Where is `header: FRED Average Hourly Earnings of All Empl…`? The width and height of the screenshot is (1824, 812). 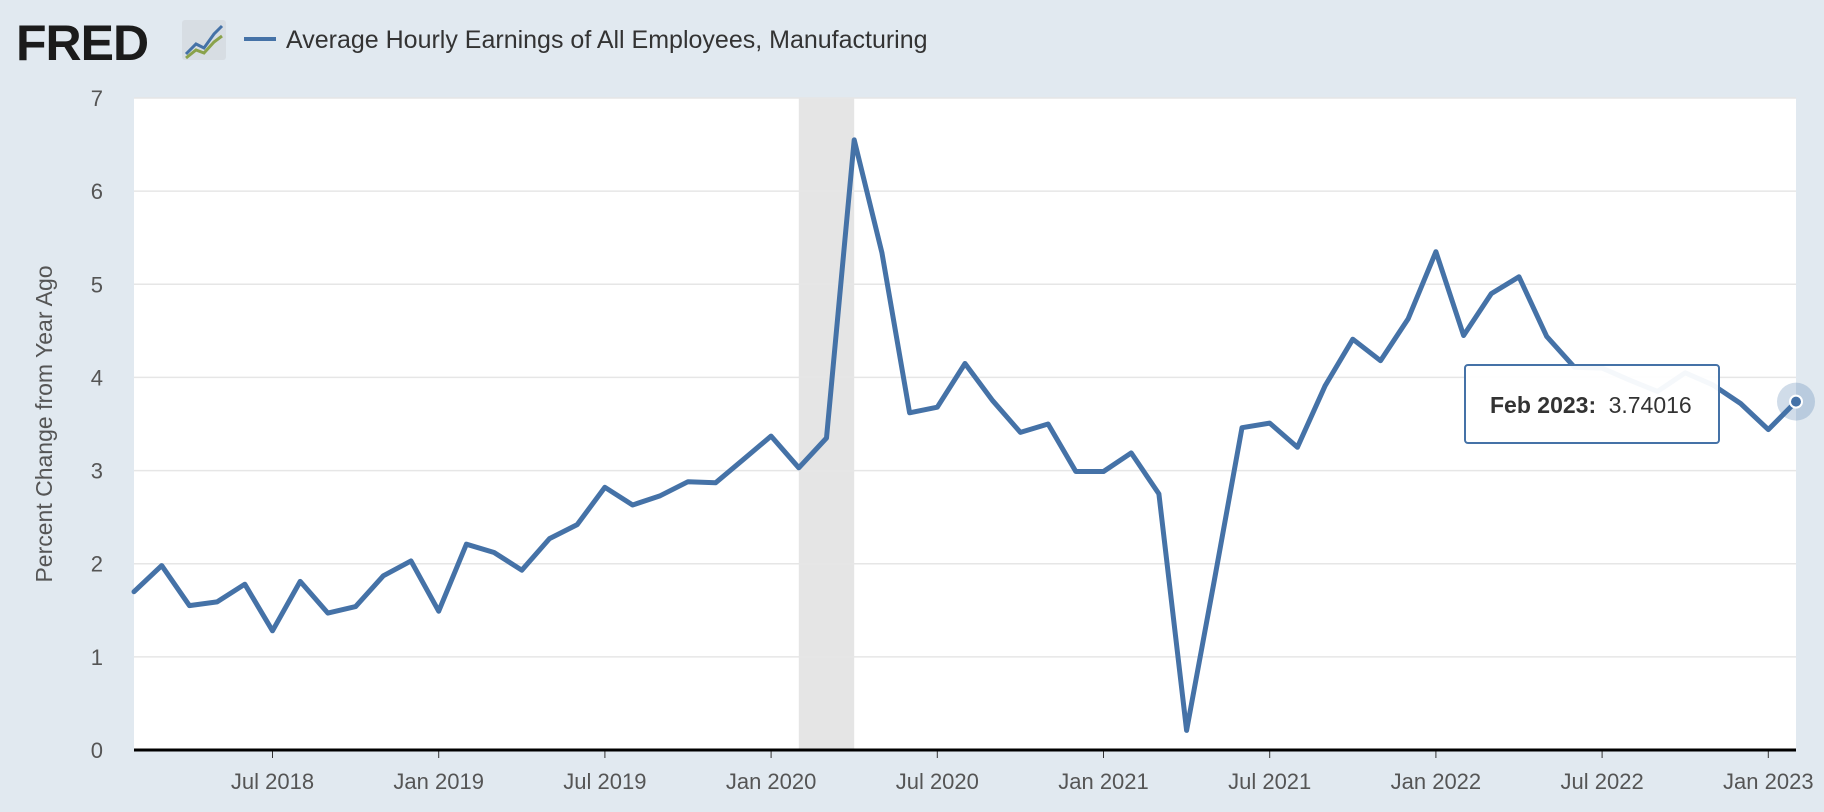
header: FRED Average Hourly Earnings of All Empl… is located at coordinates (472, 43).